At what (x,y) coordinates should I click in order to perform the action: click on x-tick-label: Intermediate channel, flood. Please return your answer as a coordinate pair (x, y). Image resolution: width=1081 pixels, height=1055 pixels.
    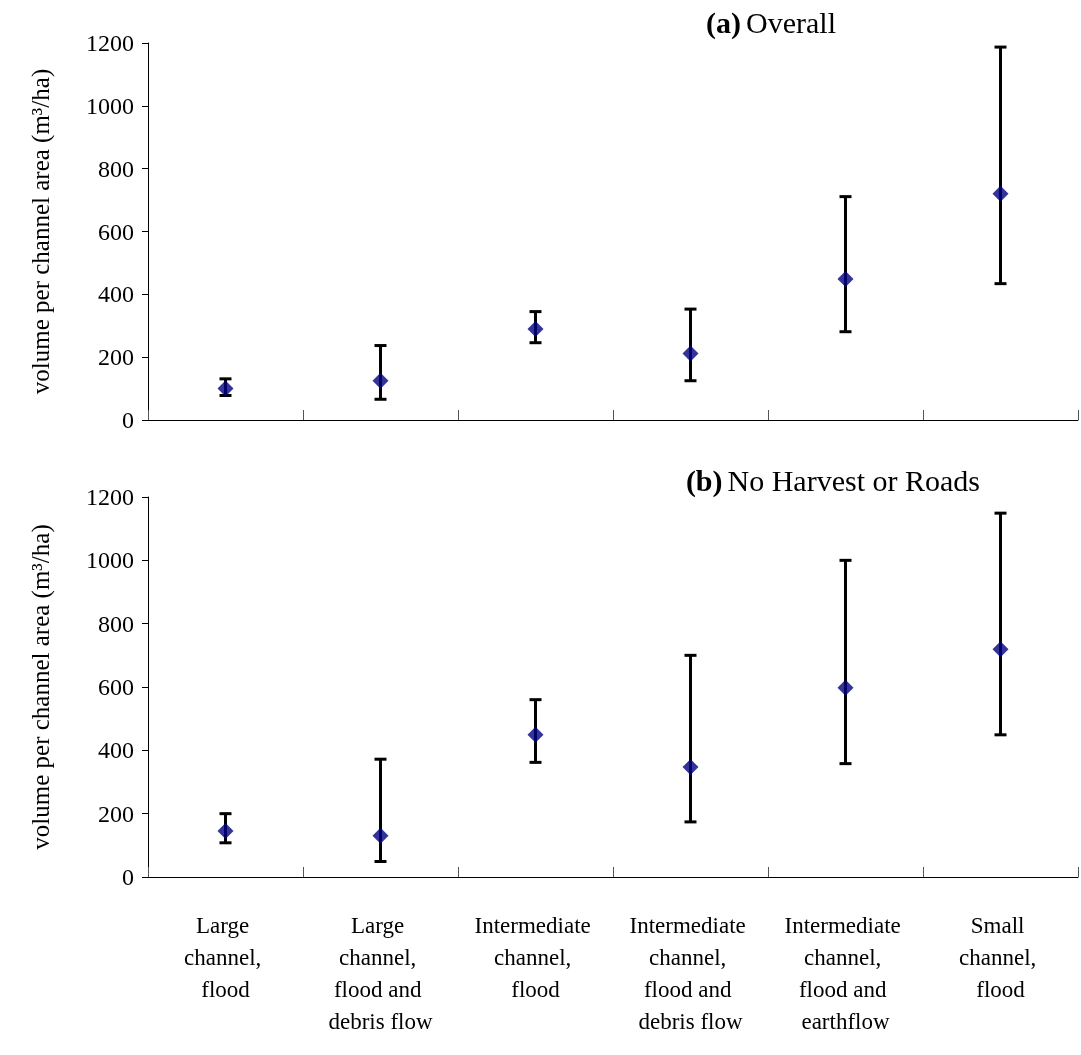
    Looking at the image, I should click on (535, 957).